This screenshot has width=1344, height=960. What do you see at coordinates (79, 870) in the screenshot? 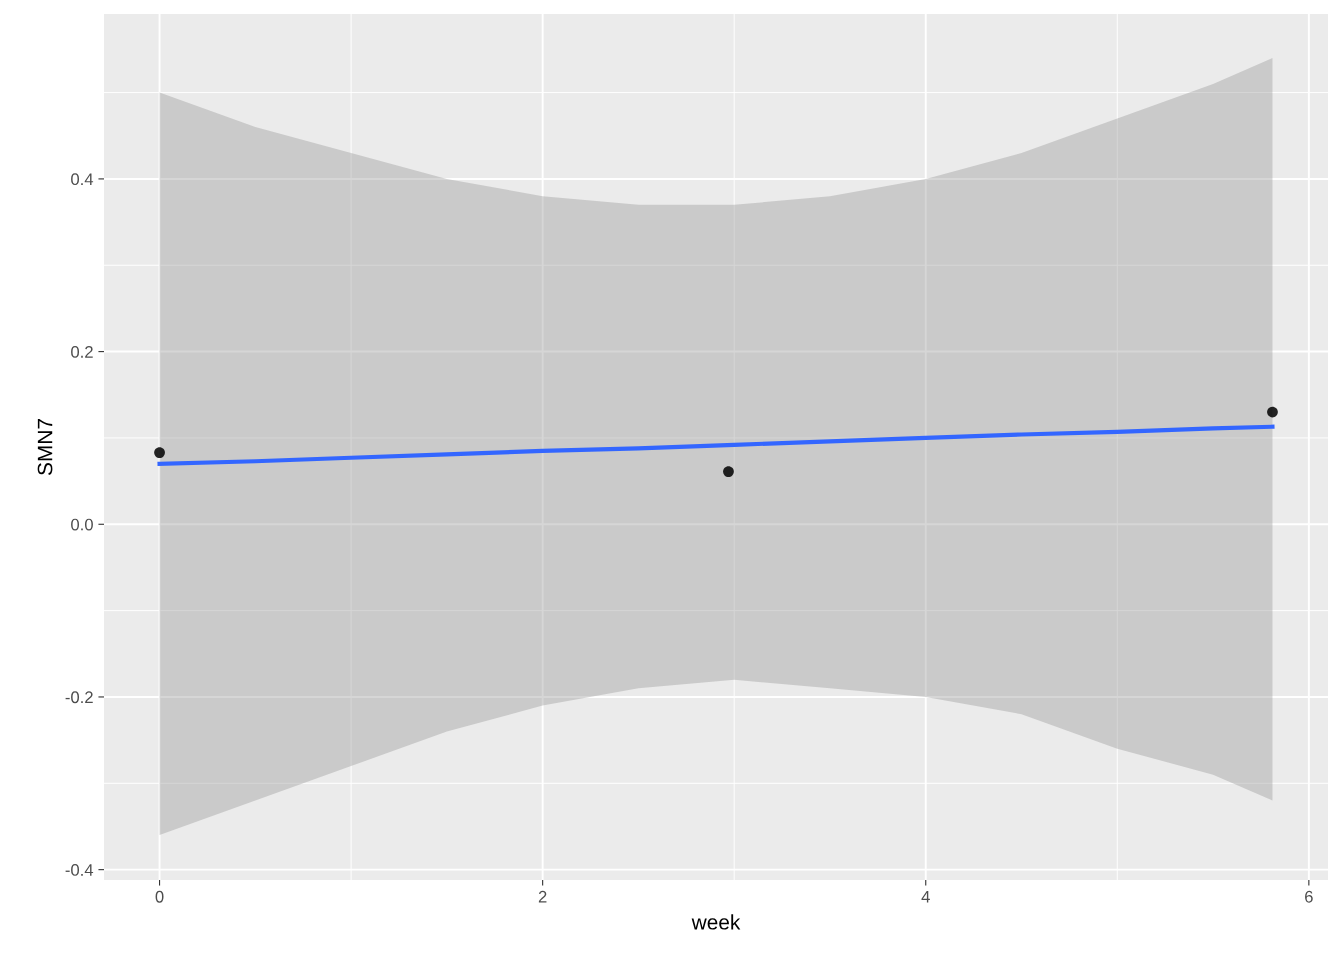
I see `y-tick-label: -0.4` at bounding box center [79, 870].